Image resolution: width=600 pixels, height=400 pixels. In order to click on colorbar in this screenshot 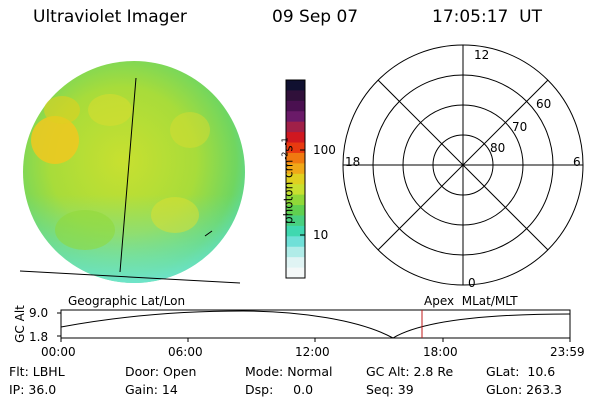, I will do `click(295, 179)`.